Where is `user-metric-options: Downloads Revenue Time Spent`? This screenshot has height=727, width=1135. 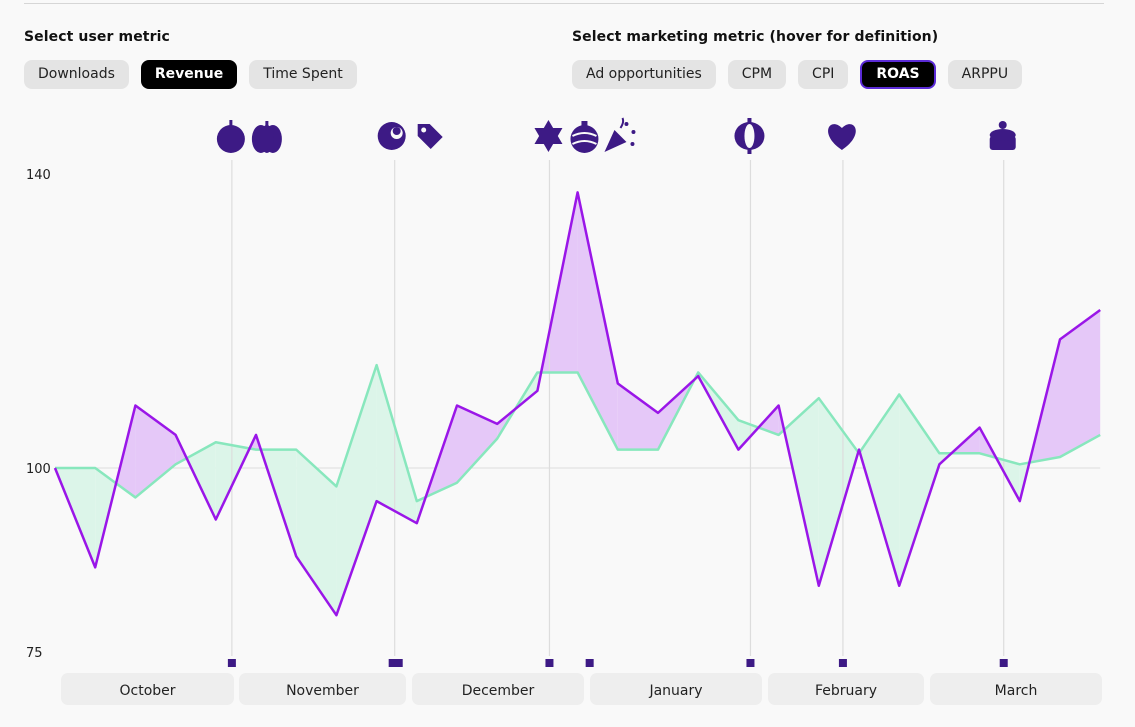 user-metric-options: Downloads Revenue Time Spent is located at coordinates (190, 74).